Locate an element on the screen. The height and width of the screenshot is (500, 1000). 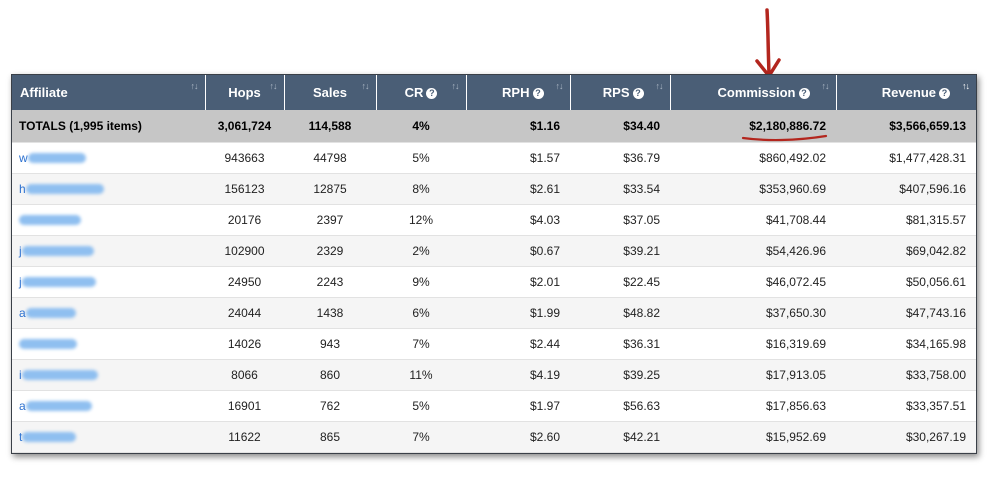
affiliate-initial: w is located at coordinates (23, 157).